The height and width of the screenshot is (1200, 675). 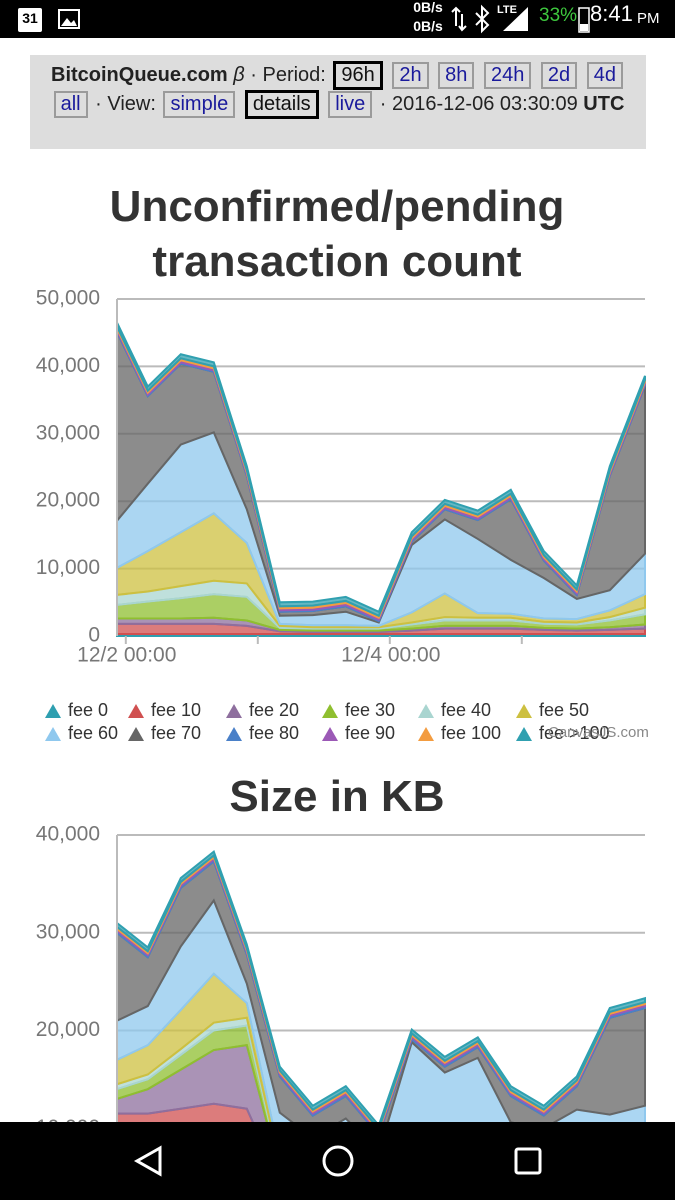 What do you see at coordinates (281, 104) in the screenshot?
I see `view-button: details` at bounding box center [281, 104].